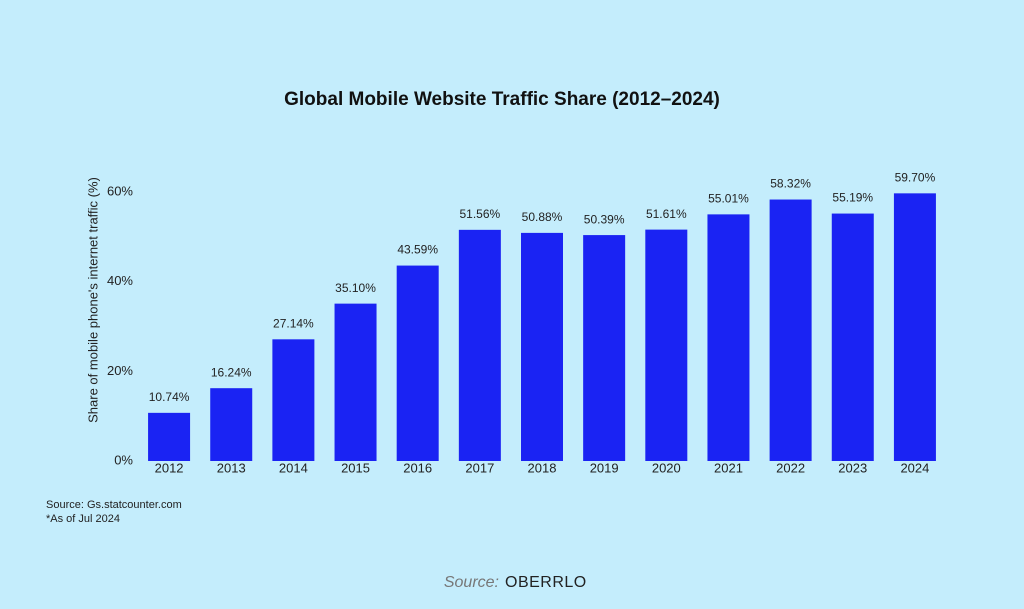 The width and height of the screenshot is (1024, 609). I want to click on y-tick-label: 0%, so click(123, 459).